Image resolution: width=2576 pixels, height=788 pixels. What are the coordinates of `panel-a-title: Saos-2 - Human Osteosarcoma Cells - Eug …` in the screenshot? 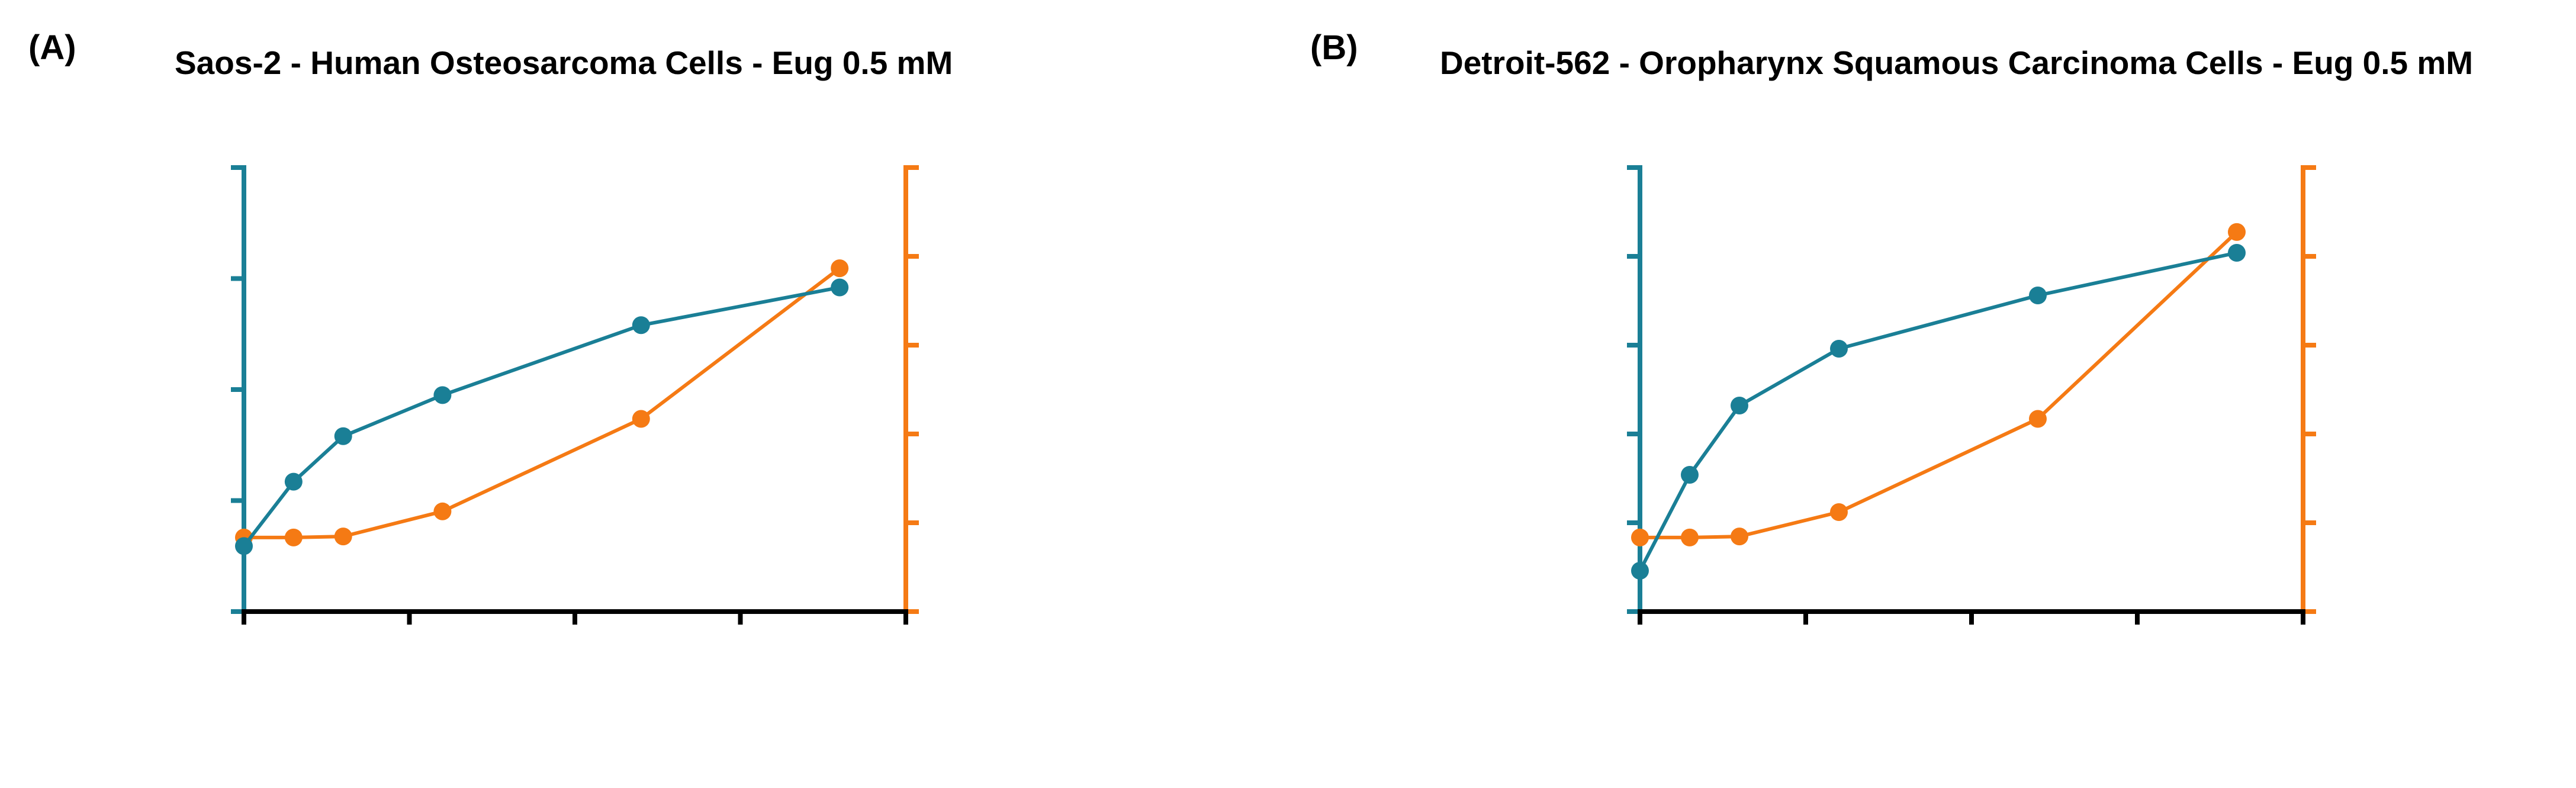 It's located at (564, 63).